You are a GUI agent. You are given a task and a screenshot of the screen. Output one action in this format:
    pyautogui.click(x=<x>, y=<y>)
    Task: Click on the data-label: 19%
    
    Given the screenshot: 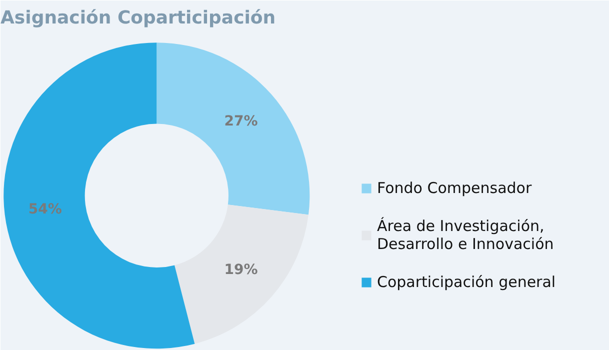 What is the action you would take?
    pyautogui.click(x=241, y=270)
    